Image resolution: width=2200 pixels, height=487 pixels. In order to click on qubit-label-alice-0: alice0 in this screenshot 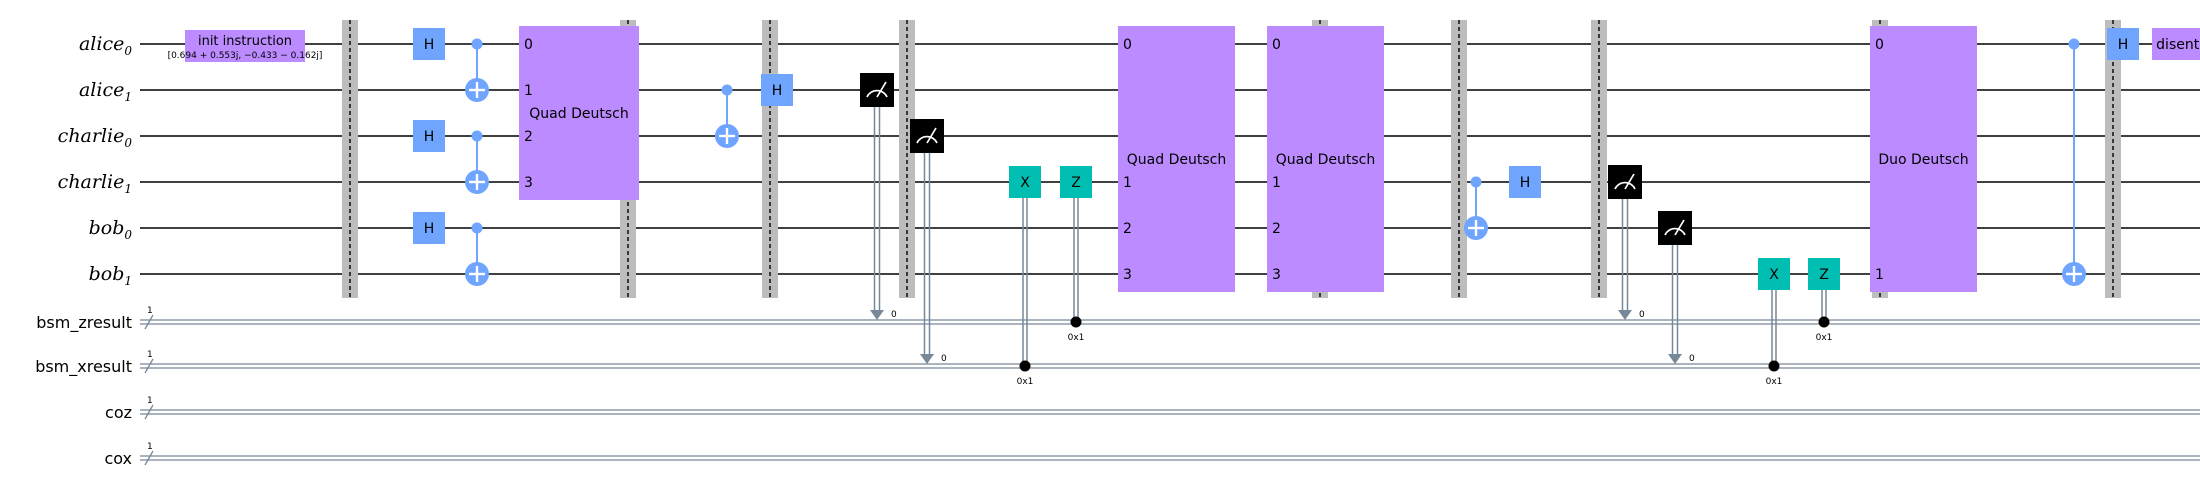, I will do `click(105, 45)`.